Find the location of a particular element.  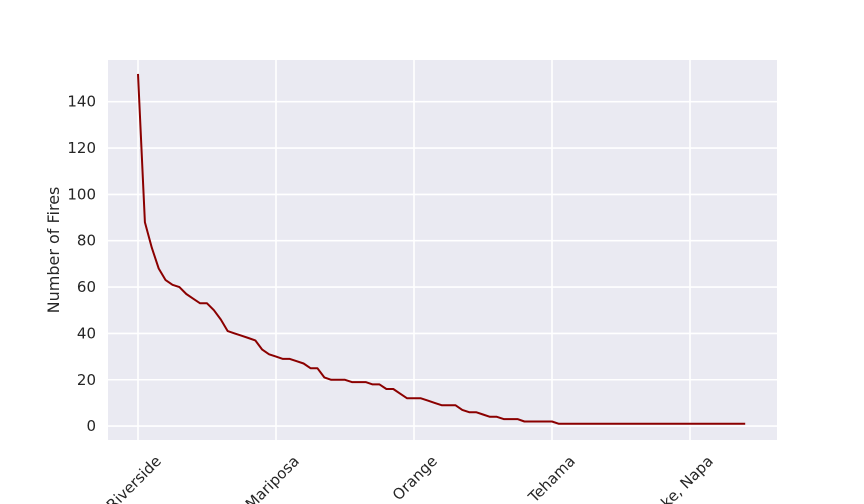

y-tick-label: 100 is located at coordinates (81, 194).